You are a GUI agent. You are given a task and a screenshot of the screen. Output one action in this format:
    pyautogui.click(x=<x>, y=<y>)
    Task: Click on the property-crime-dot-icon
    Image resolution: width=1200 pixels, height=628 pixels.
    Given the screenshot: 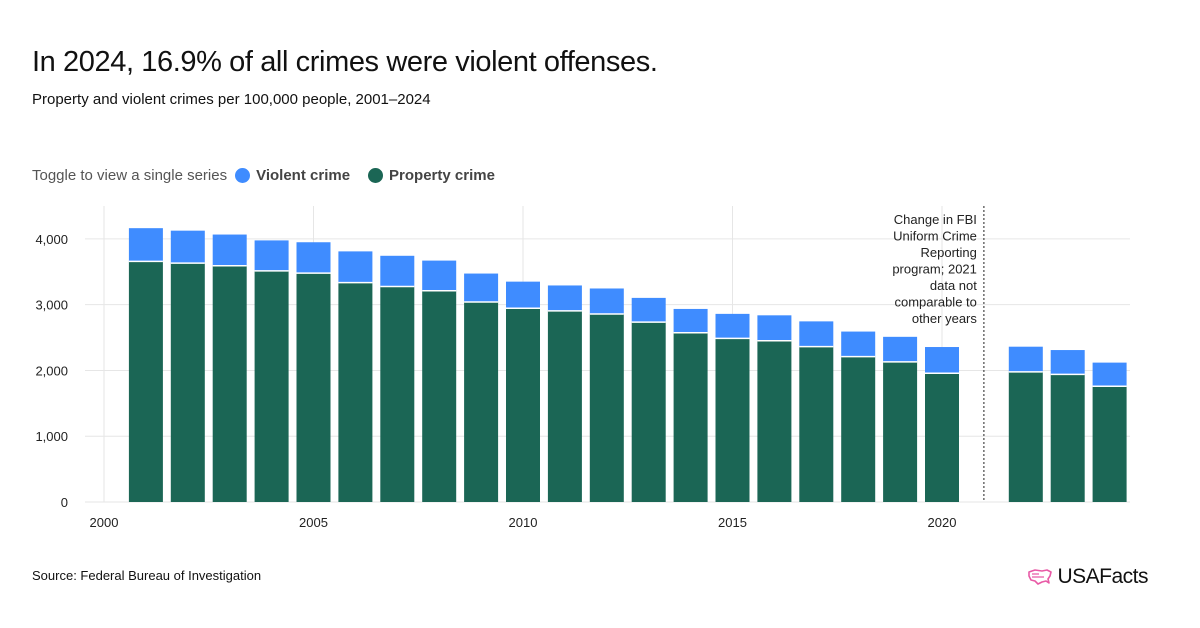 What is the action you would take?
    pyautogui.click(x=376, y=175)
    